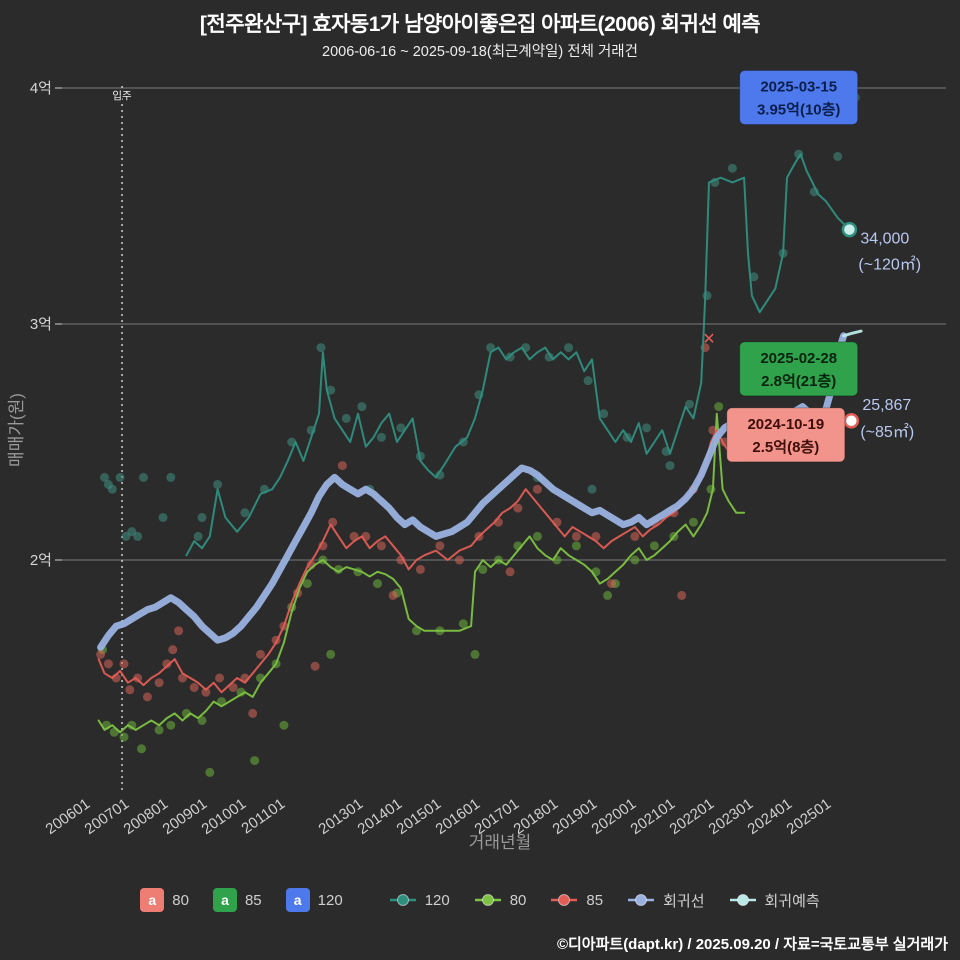 The image size is (960, 960). Describe the element at coordinates (480, 24) in the screenshot. I see `page-title: [전주완산구] 효자동1가 남양아이좋은집 아파트(2006) 회귀선 예측` at that location.